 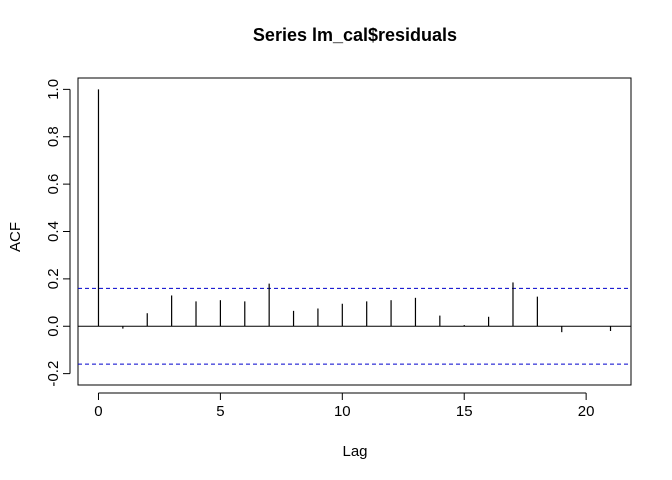 What do you see at coordinates (220, 411) in the screenshot?
I see `x-tick-label: 5` at bounding box center [220, 411].